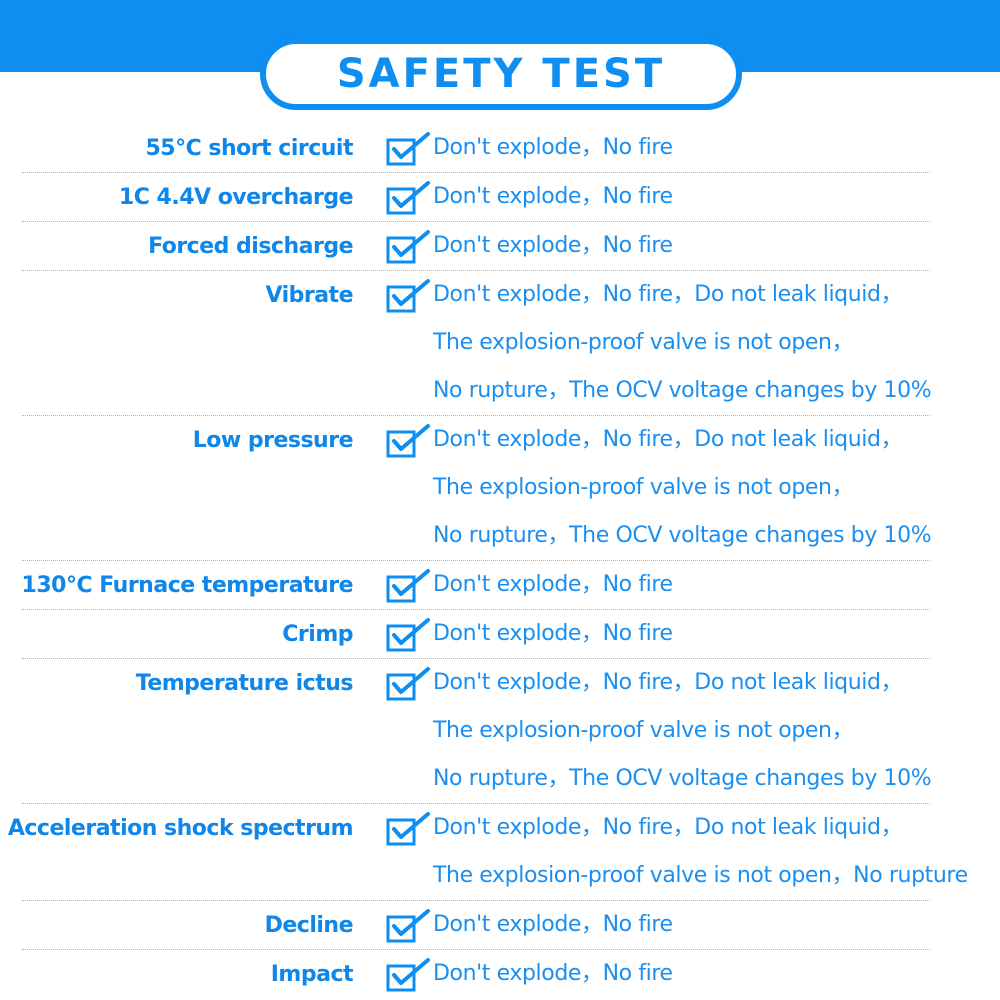 The image size is (1000, 1000). I want to click on title-banner: SAFETY TEST, so click(501, 74).